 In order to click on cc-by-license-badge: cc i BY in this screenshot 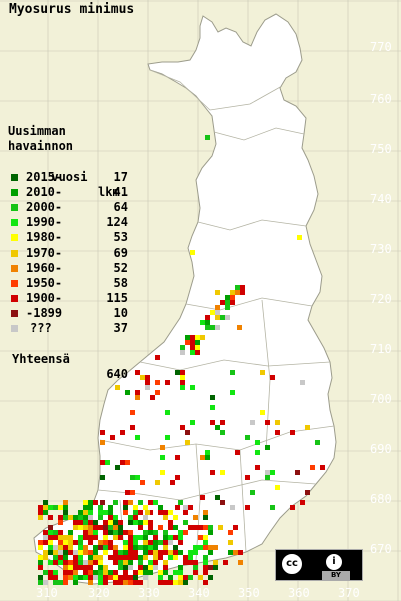, I will do `click(319, 565)`.